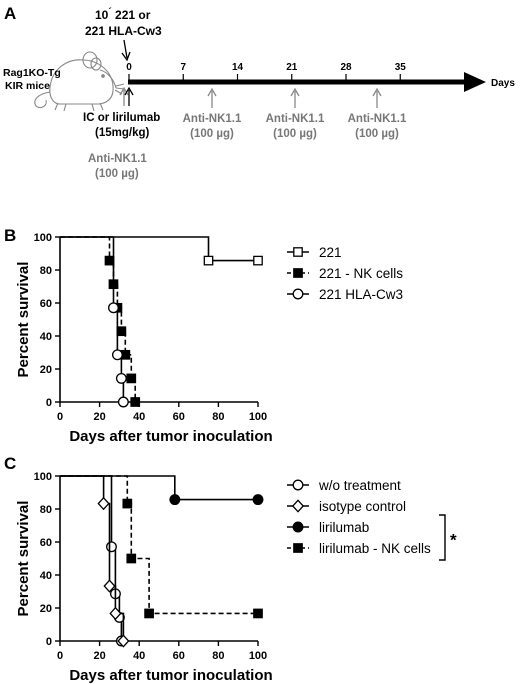 The width and height of the screenshot is (520, 684). I want to click on significance-star: *, so click(453, 540).